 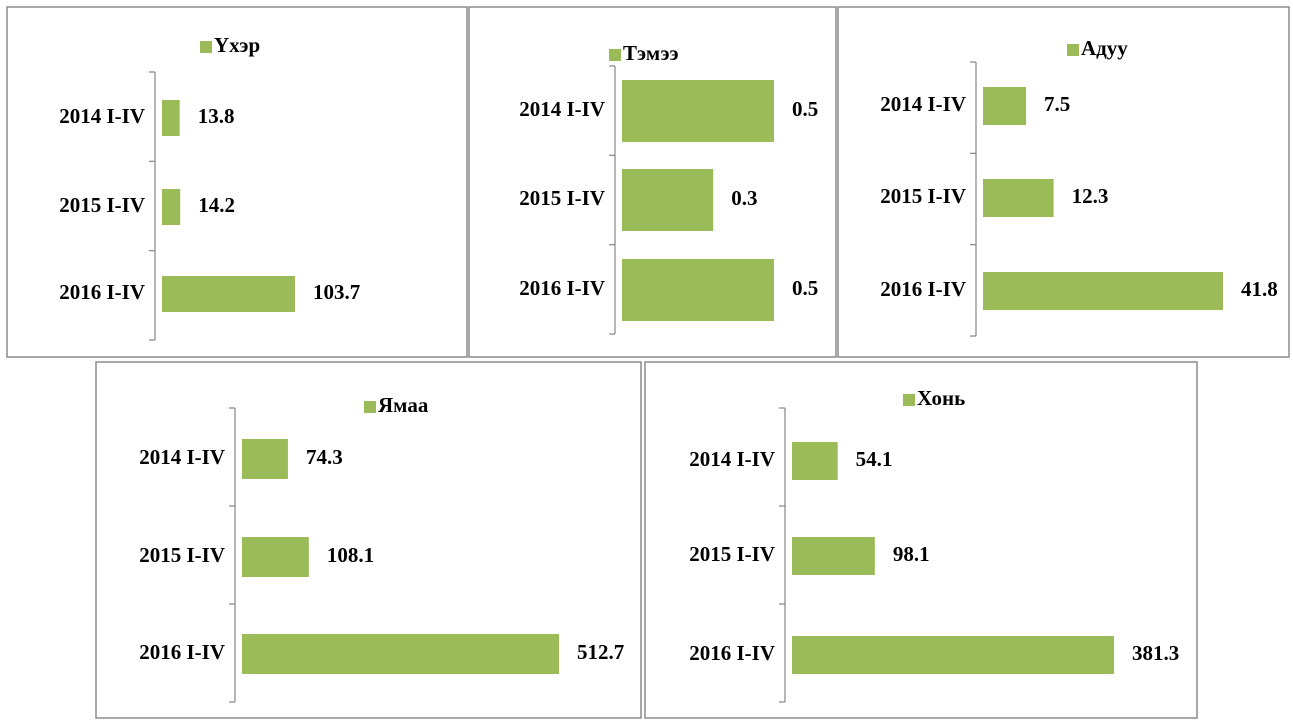 What do you see at coordinates (911, 554) in the screenshot?
I see `value-label: 98.1` at bounding box center [911, 554].